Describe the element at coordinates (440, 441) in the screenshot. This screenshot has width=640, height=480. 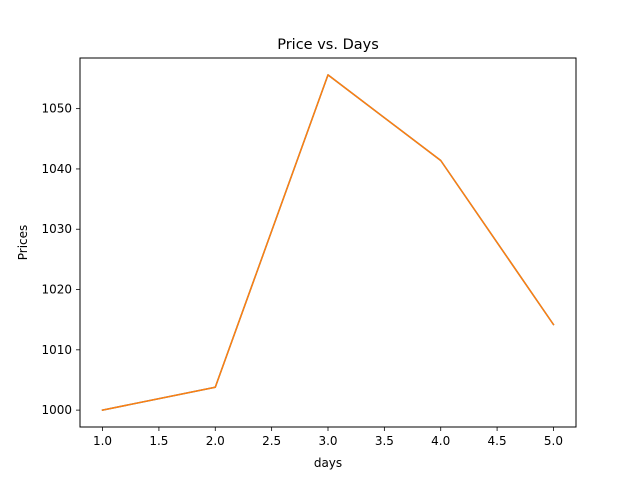
I see `x-tick-label: 4.0` at that location.